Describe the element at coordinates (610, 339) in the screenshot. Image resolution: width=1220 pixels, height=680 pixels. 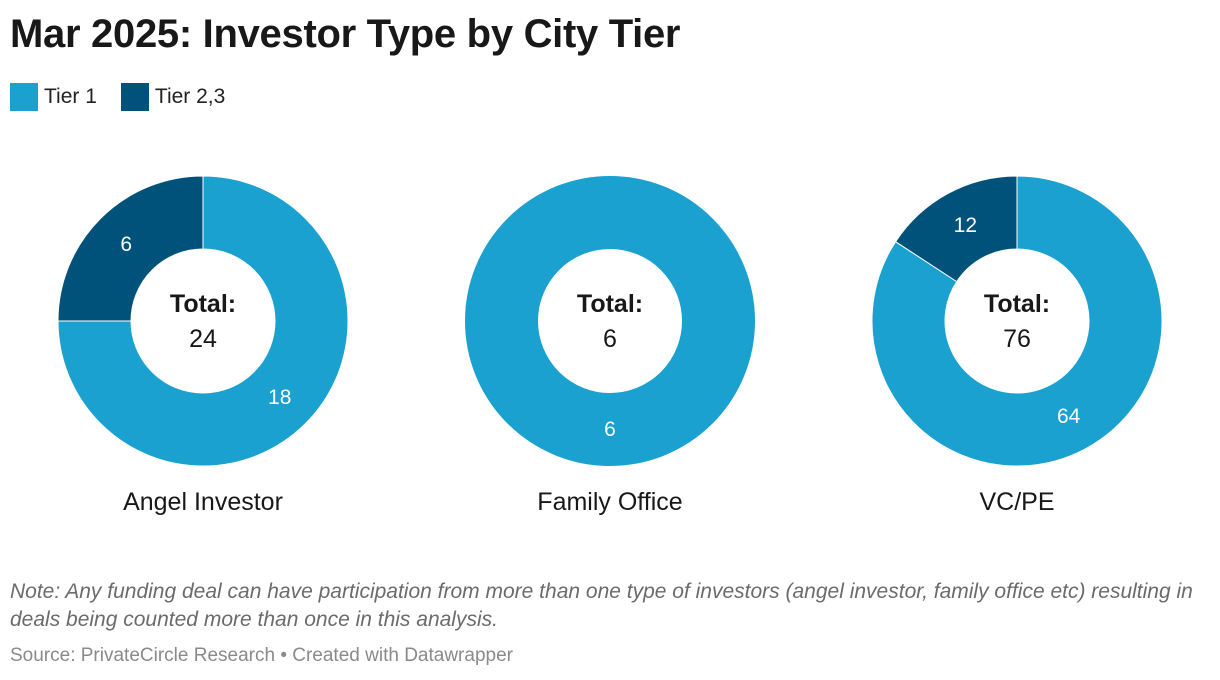
I see `center-total-family-office: 6` at that location.